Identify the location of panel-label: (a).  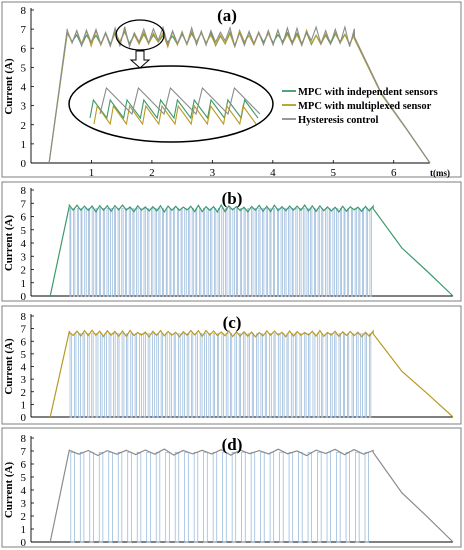
(227, 15).